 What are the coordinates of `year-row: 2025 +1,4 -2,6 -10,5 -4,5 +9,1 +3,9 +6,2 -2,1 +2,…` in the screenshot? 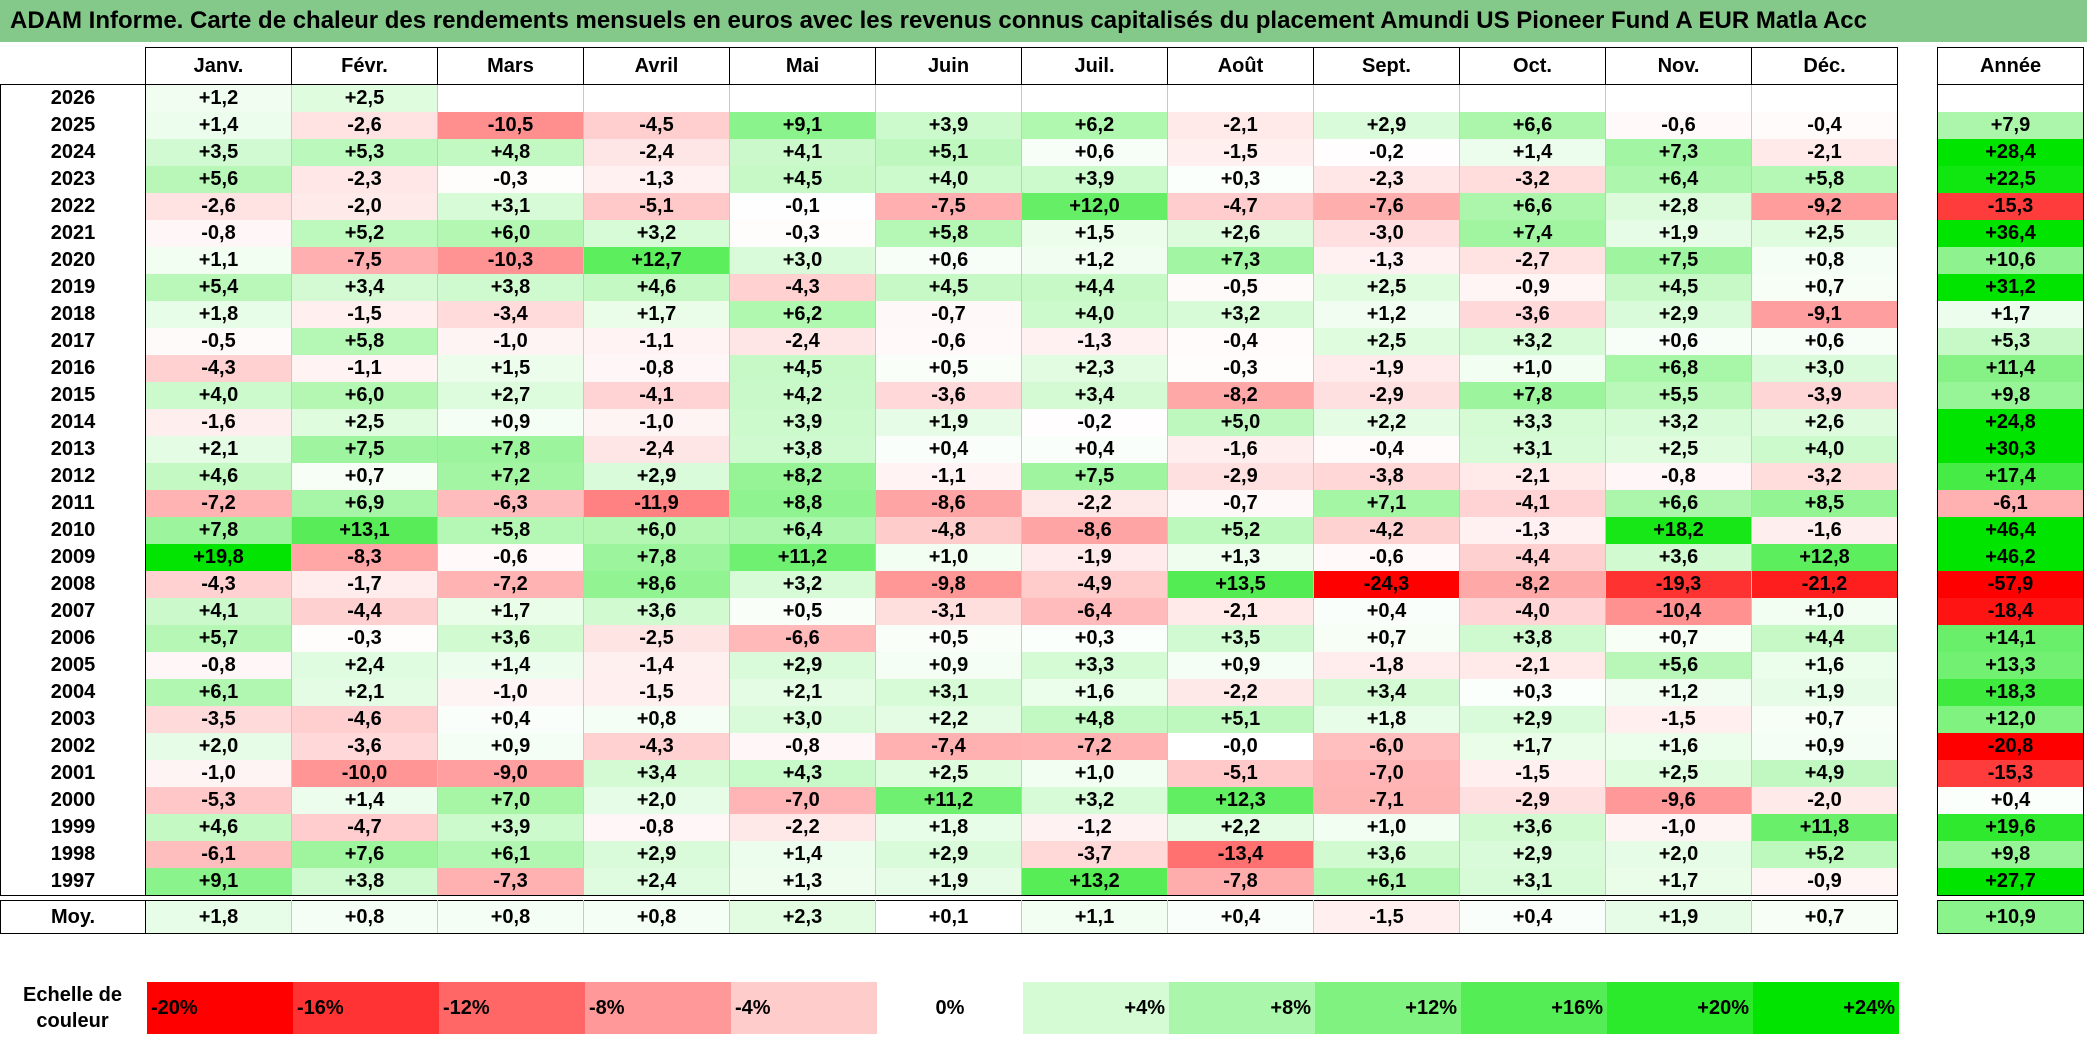 It's located at (949, 125).